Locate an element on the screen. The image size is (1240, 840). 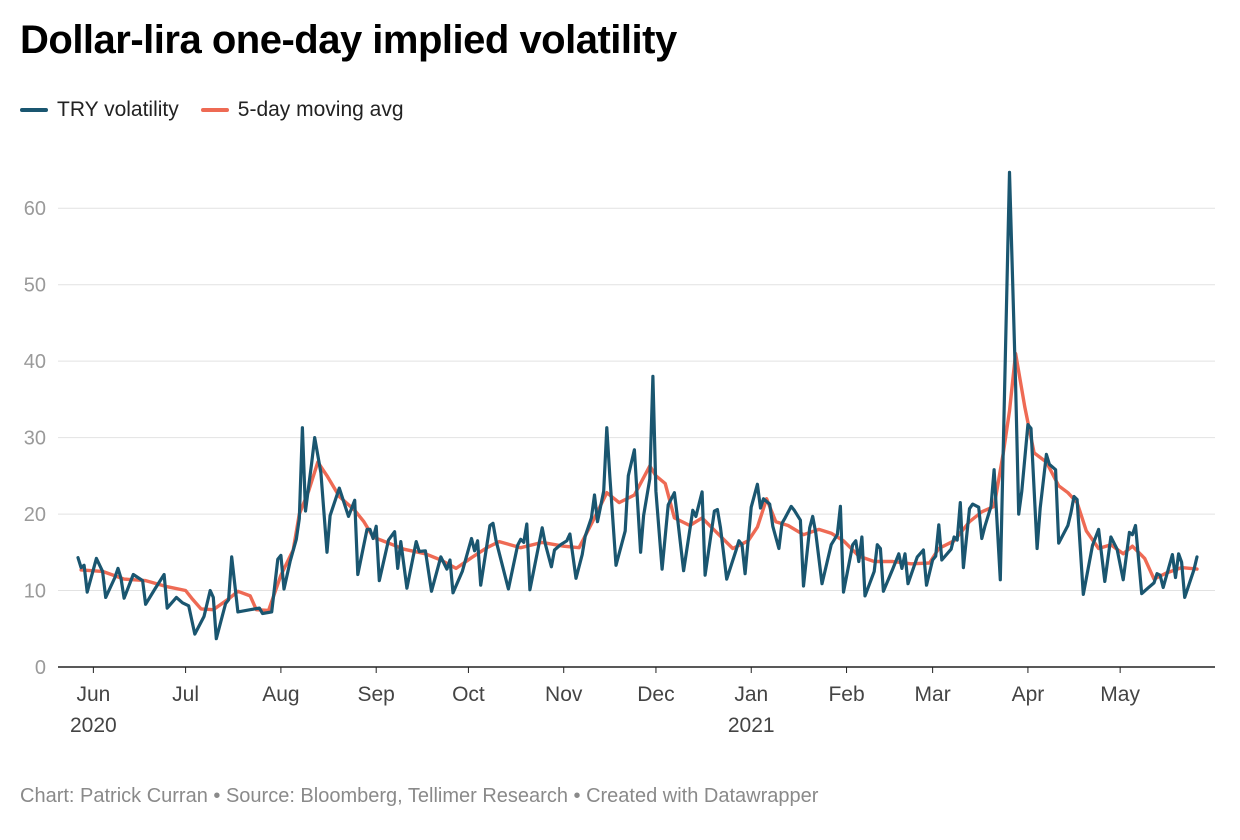
x-tick-year-label: 2020 is located at coordinates (93, 725).